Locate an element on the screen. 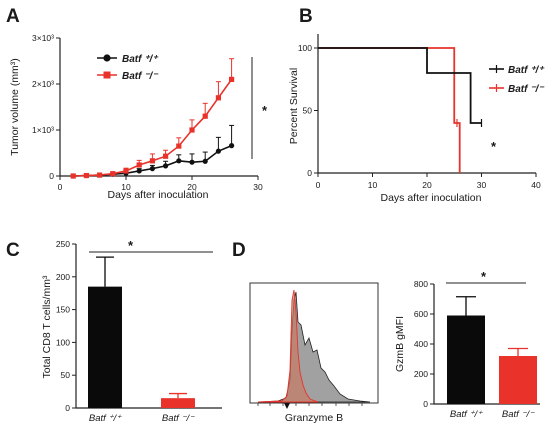 Image resolution: width=550 pixels, height=427 pixels. panel-d-histogram-xlabel: Granzyme B is located at coordinates (314, 418).